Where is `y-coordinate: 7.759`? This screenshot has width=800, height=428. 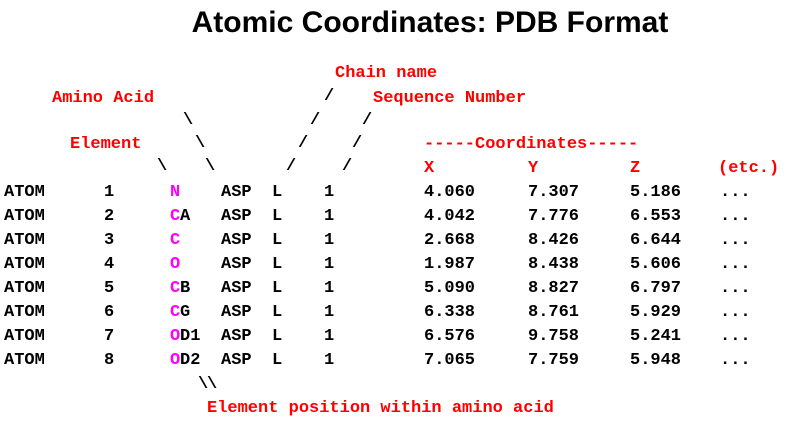
y-coordinate: 7.759 is located at coordinates (554, 360).